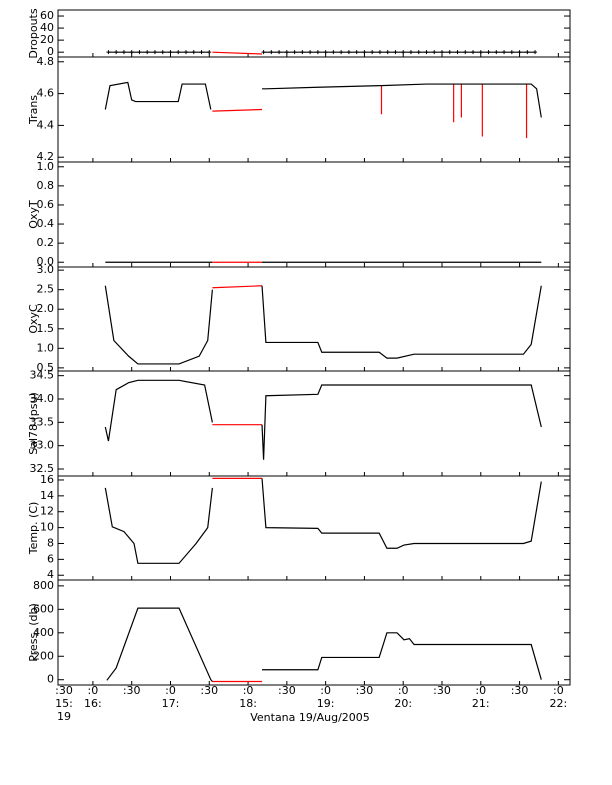 The width and height of the screenshot is (612, 785). I want to click on y-tick-label: 40, so click(47, 27).